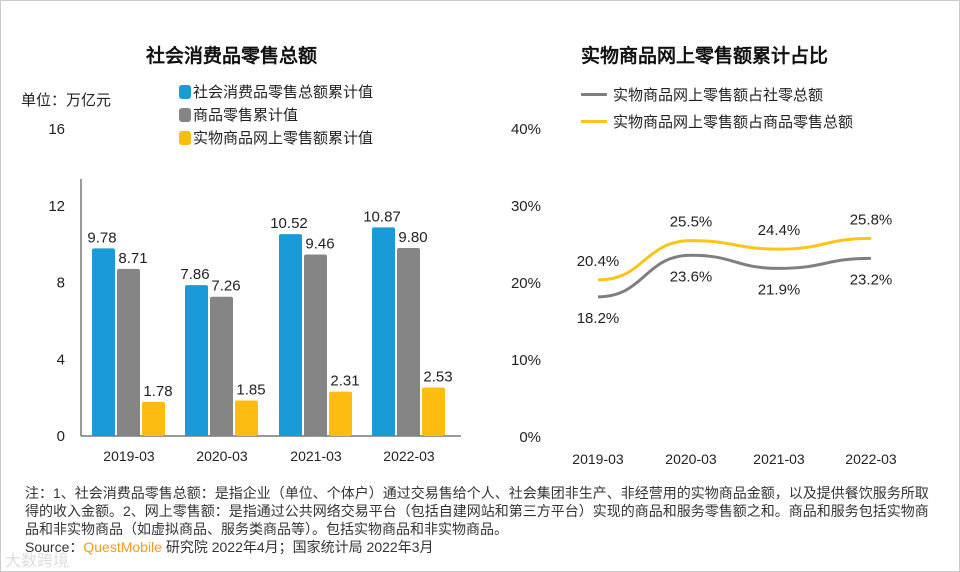 The height and width of the screenshot is (572, 960). What do you see at coordinates (194, 274) in the screenshot?
I see `bar-value-label: 7.86` at bounding box center [194, 274].